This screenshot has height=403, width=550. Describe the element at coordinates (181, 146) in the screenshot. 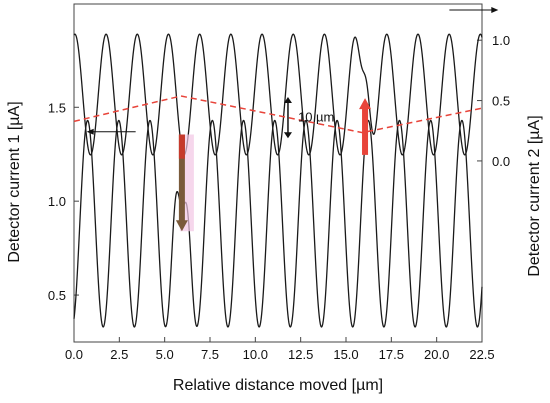

I see `down-arrow-top` at that location.